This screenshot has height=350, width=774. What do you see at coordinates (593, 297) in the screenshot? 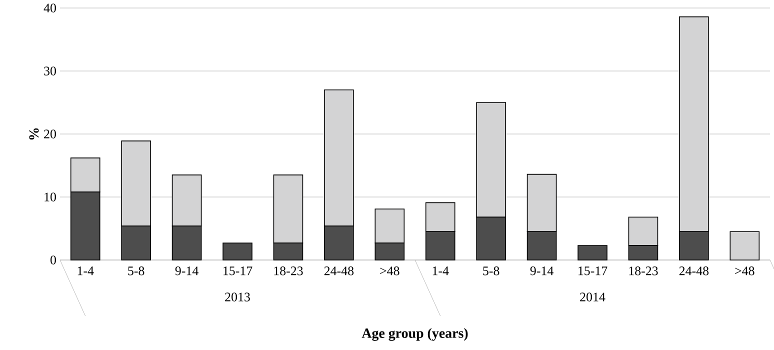
I see `text: 2014` at bounding box center [593, 297].